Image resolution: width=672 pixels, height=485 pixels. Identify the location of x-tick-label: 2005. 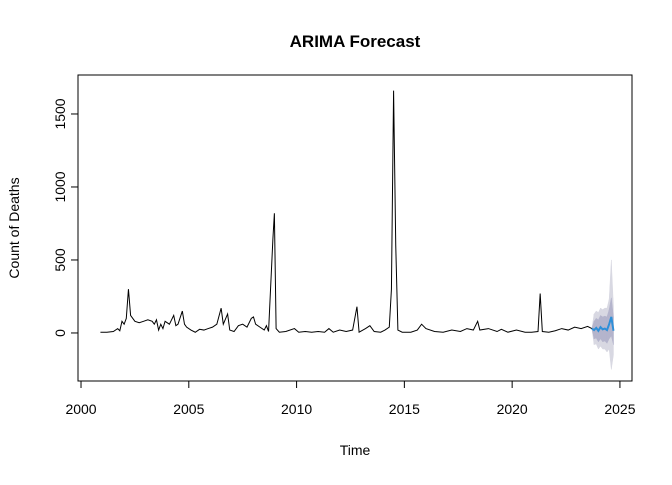
(188, 409).